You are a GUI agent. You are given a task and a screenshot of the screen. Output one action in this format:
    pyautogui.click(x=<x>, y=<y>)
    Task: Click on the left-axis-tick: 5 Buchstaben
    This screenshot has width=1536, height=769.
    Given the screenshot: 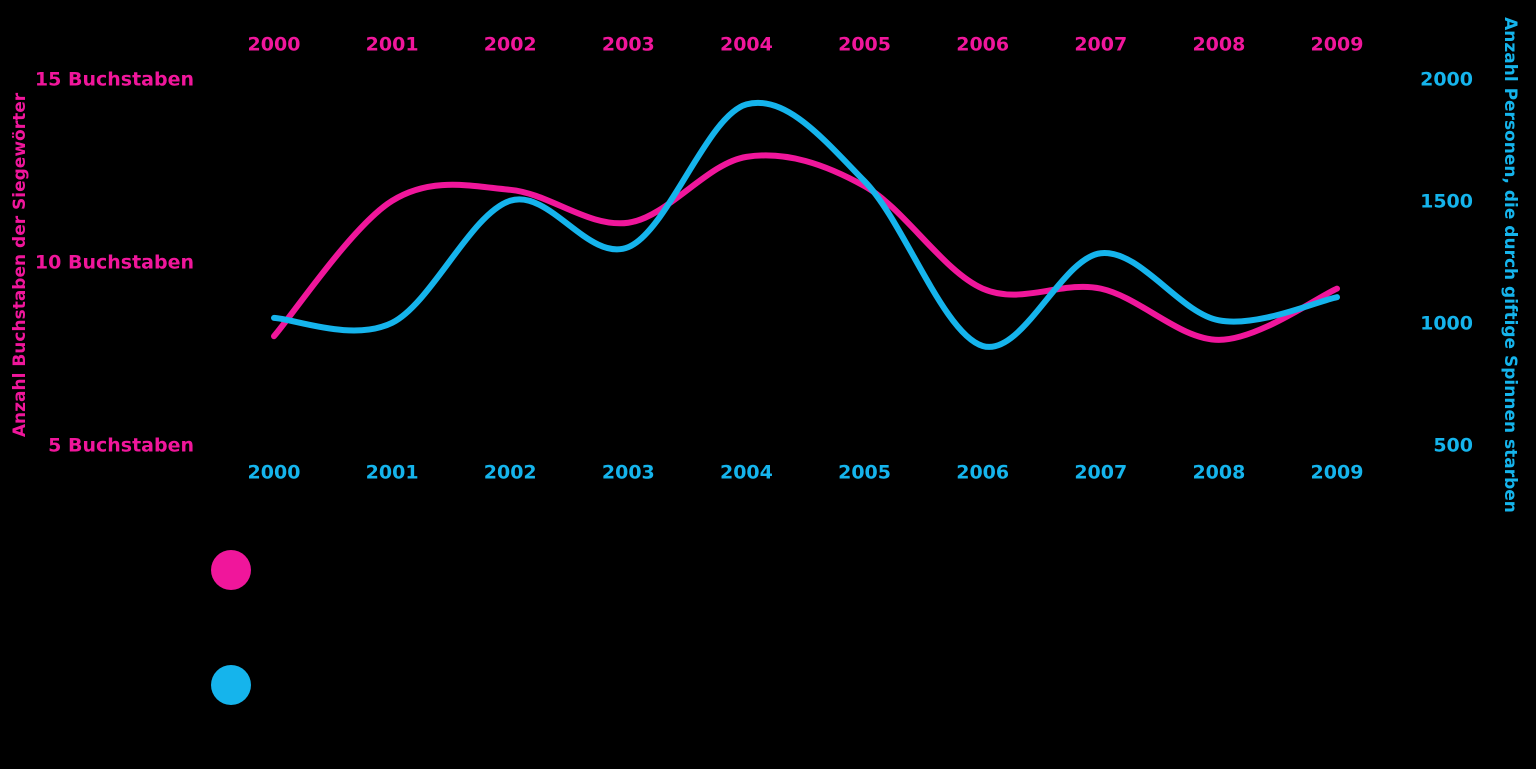 What is the action you would take?
    pyautogui.click(x=121, y=446)
    